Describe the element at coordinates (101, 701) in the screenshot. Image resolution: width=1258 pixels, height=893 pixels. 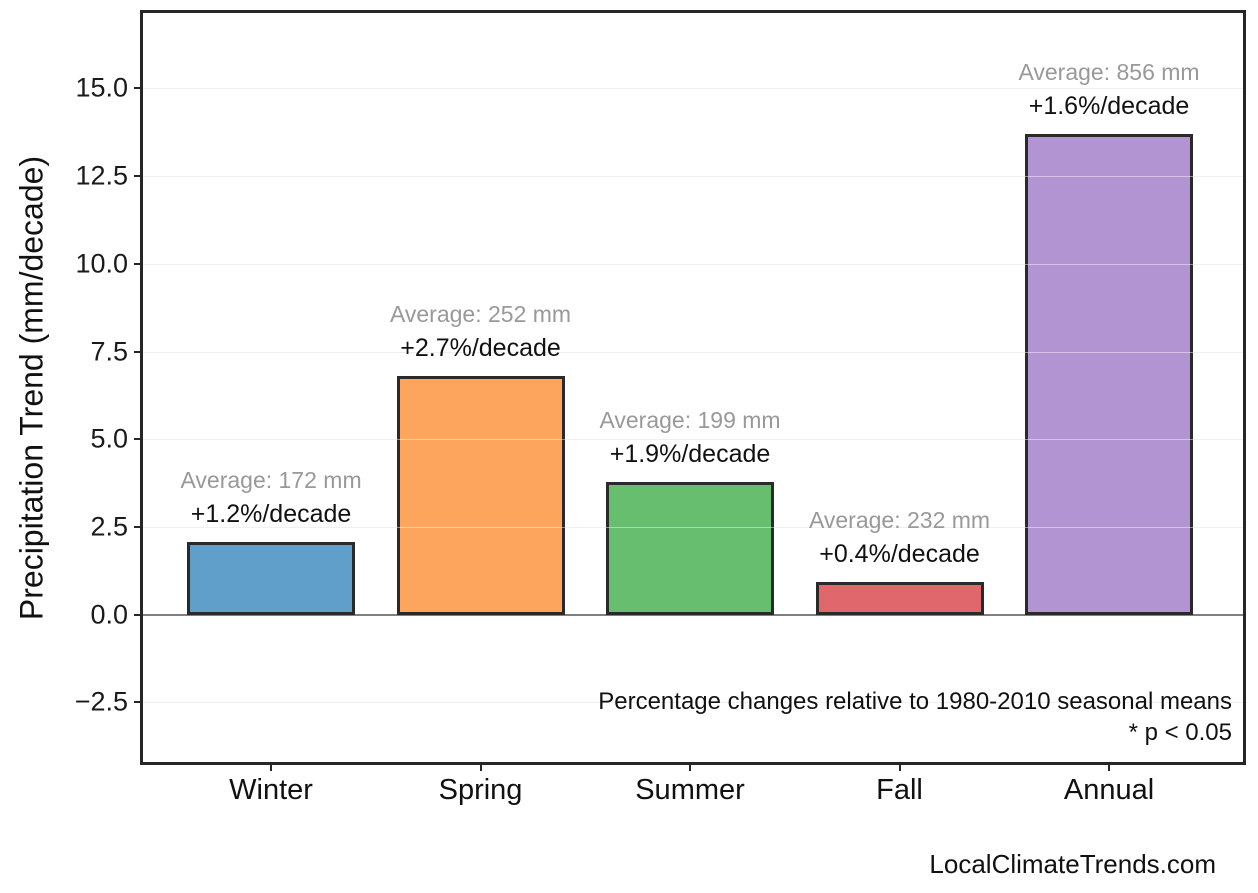
I see `y-tick-label: −2.5` at that location.